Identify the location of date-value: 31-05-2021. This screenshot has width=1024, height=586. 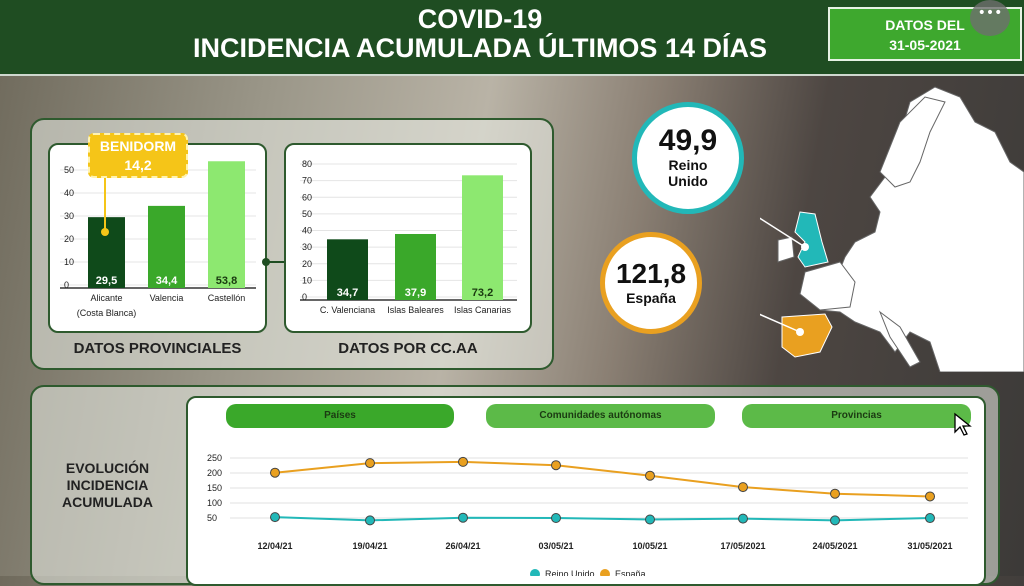
(925, 45).